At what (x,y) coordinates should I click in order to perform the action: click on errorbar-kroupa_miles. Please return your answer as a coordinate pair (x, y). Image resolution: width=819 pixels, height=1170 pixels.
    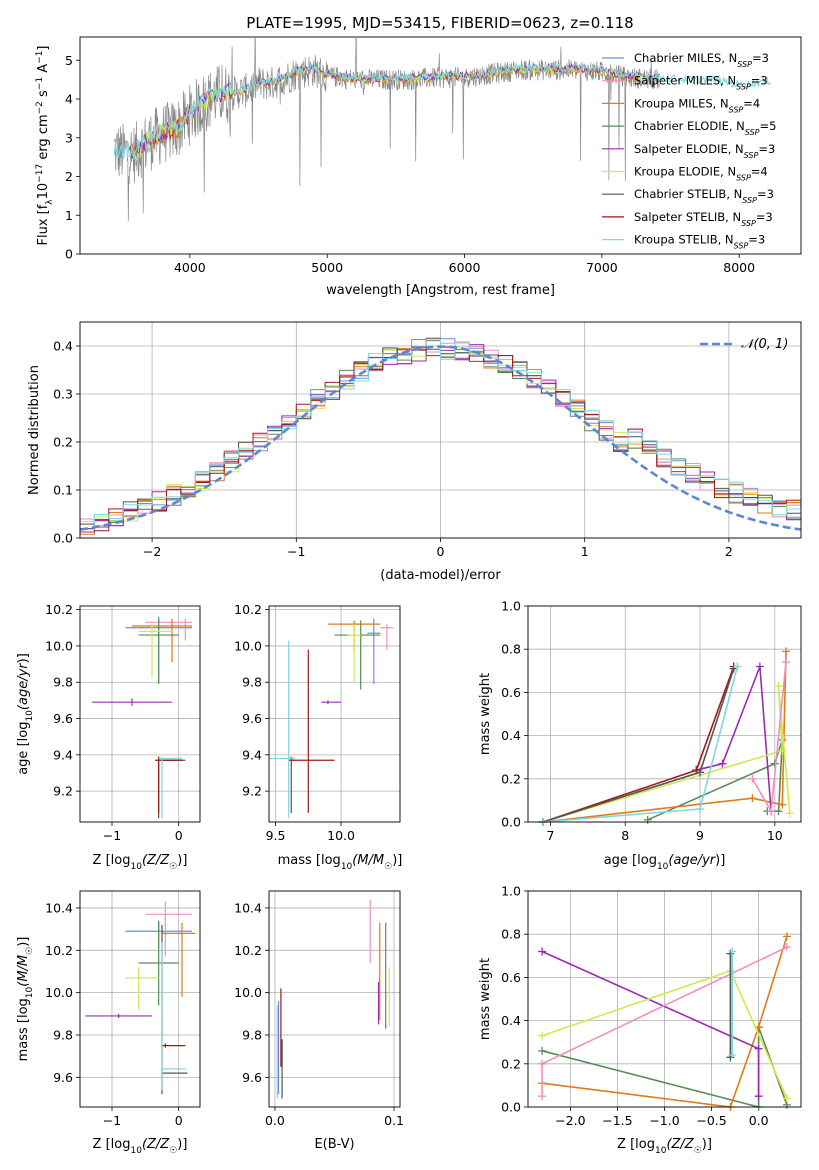
    Looking at the image, I should click on (179, 959).